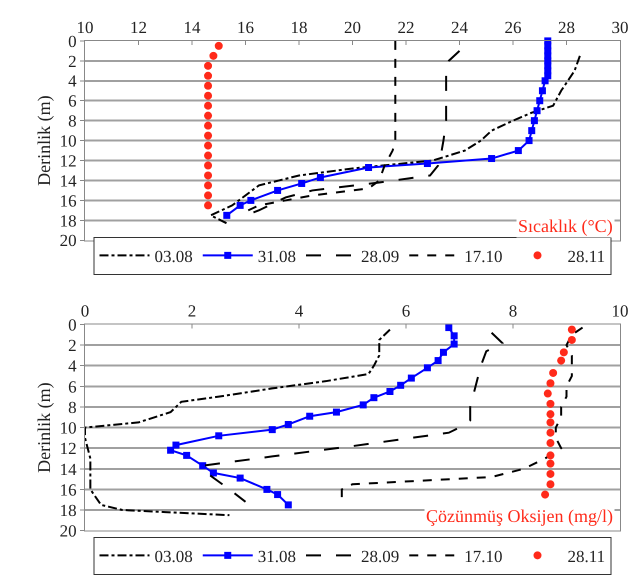 The width and height of the screenshot is (641, 587). Describe the element at coordinates (85, 311) in the screenshot. I see `x-tick-label: 0` at that location.